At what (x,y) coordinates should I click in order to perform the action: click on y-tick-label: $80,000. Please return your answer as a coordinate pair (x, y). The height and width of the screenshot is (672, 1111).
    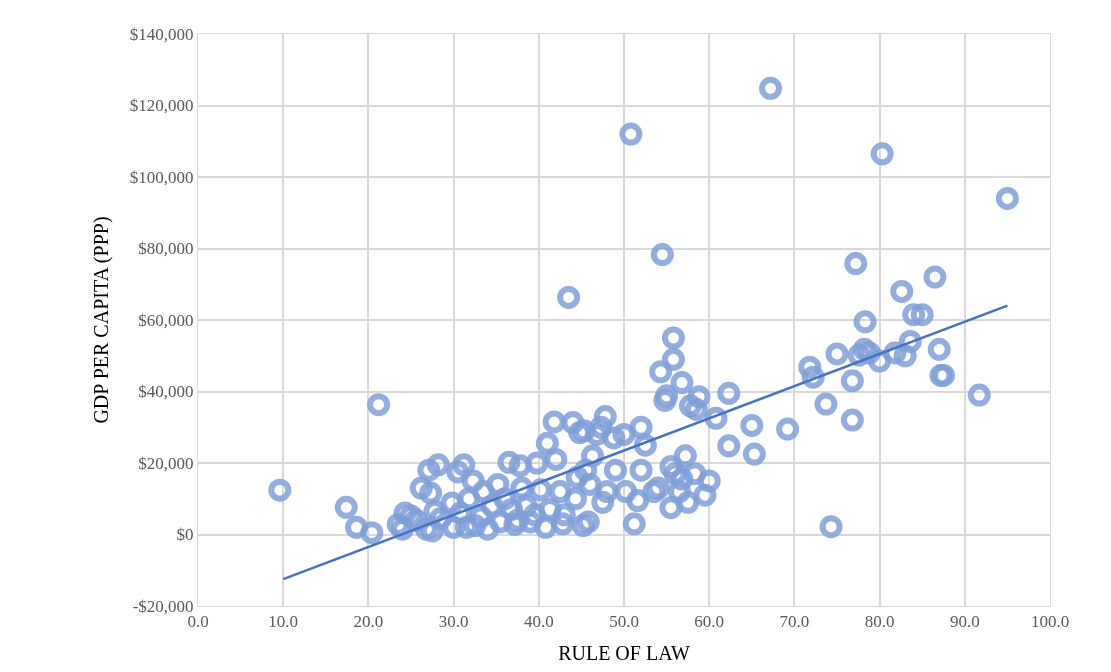
    Looking at the image, I should click on (166, 249).